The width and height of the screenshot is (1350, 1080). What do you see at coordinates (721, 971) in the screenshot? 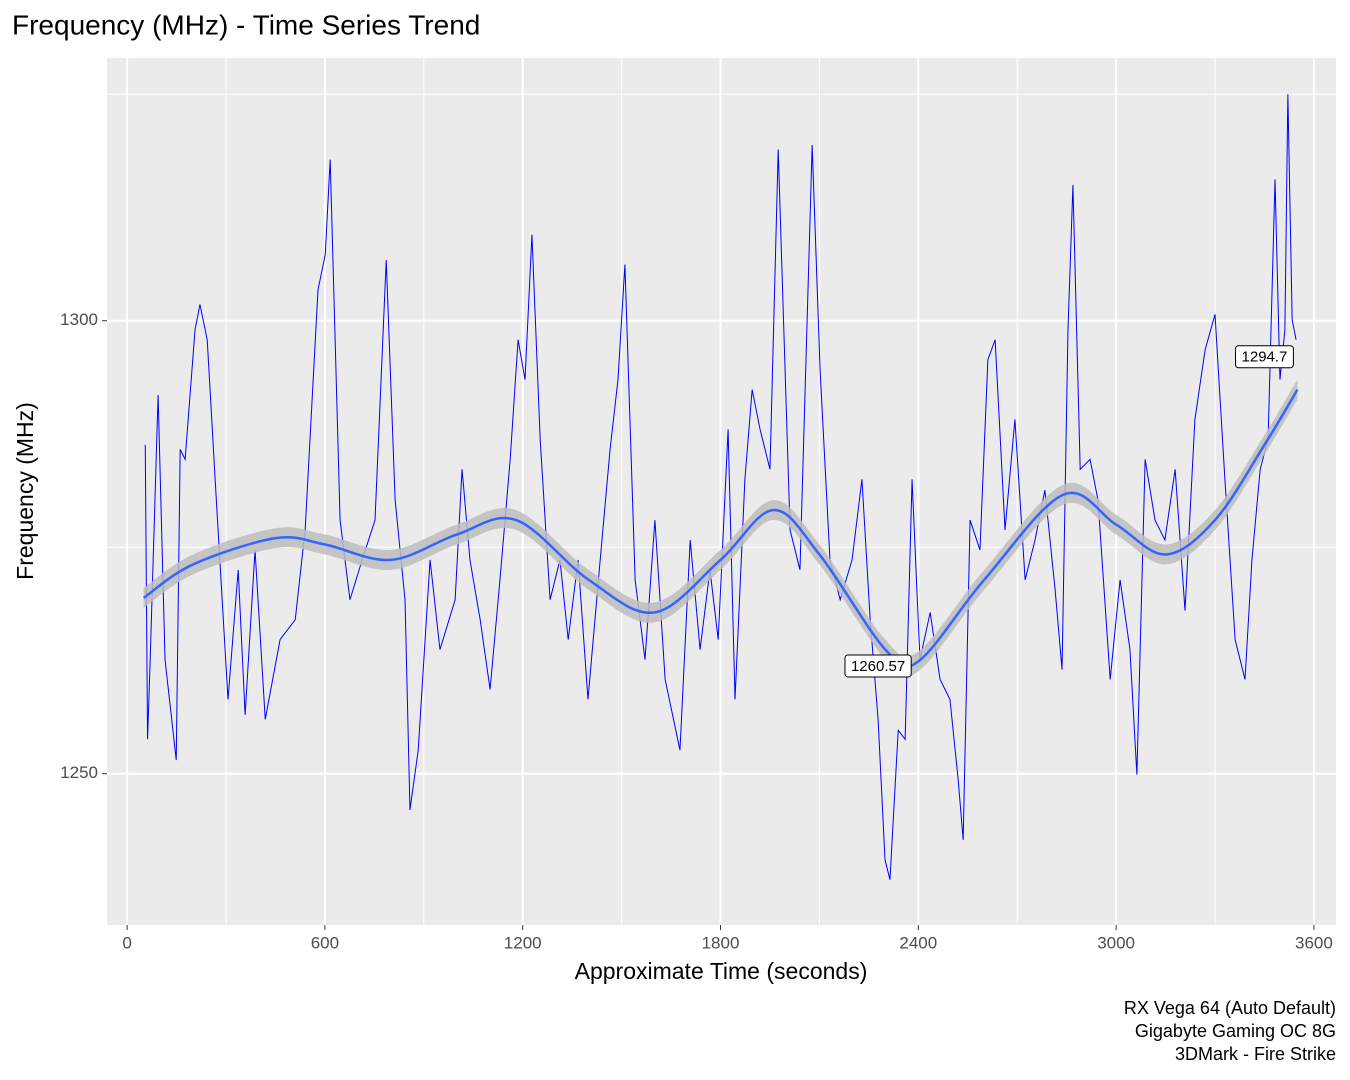
I see `x-axis-title: Approximate Time (seconds)` at bounding box center [721, 971].